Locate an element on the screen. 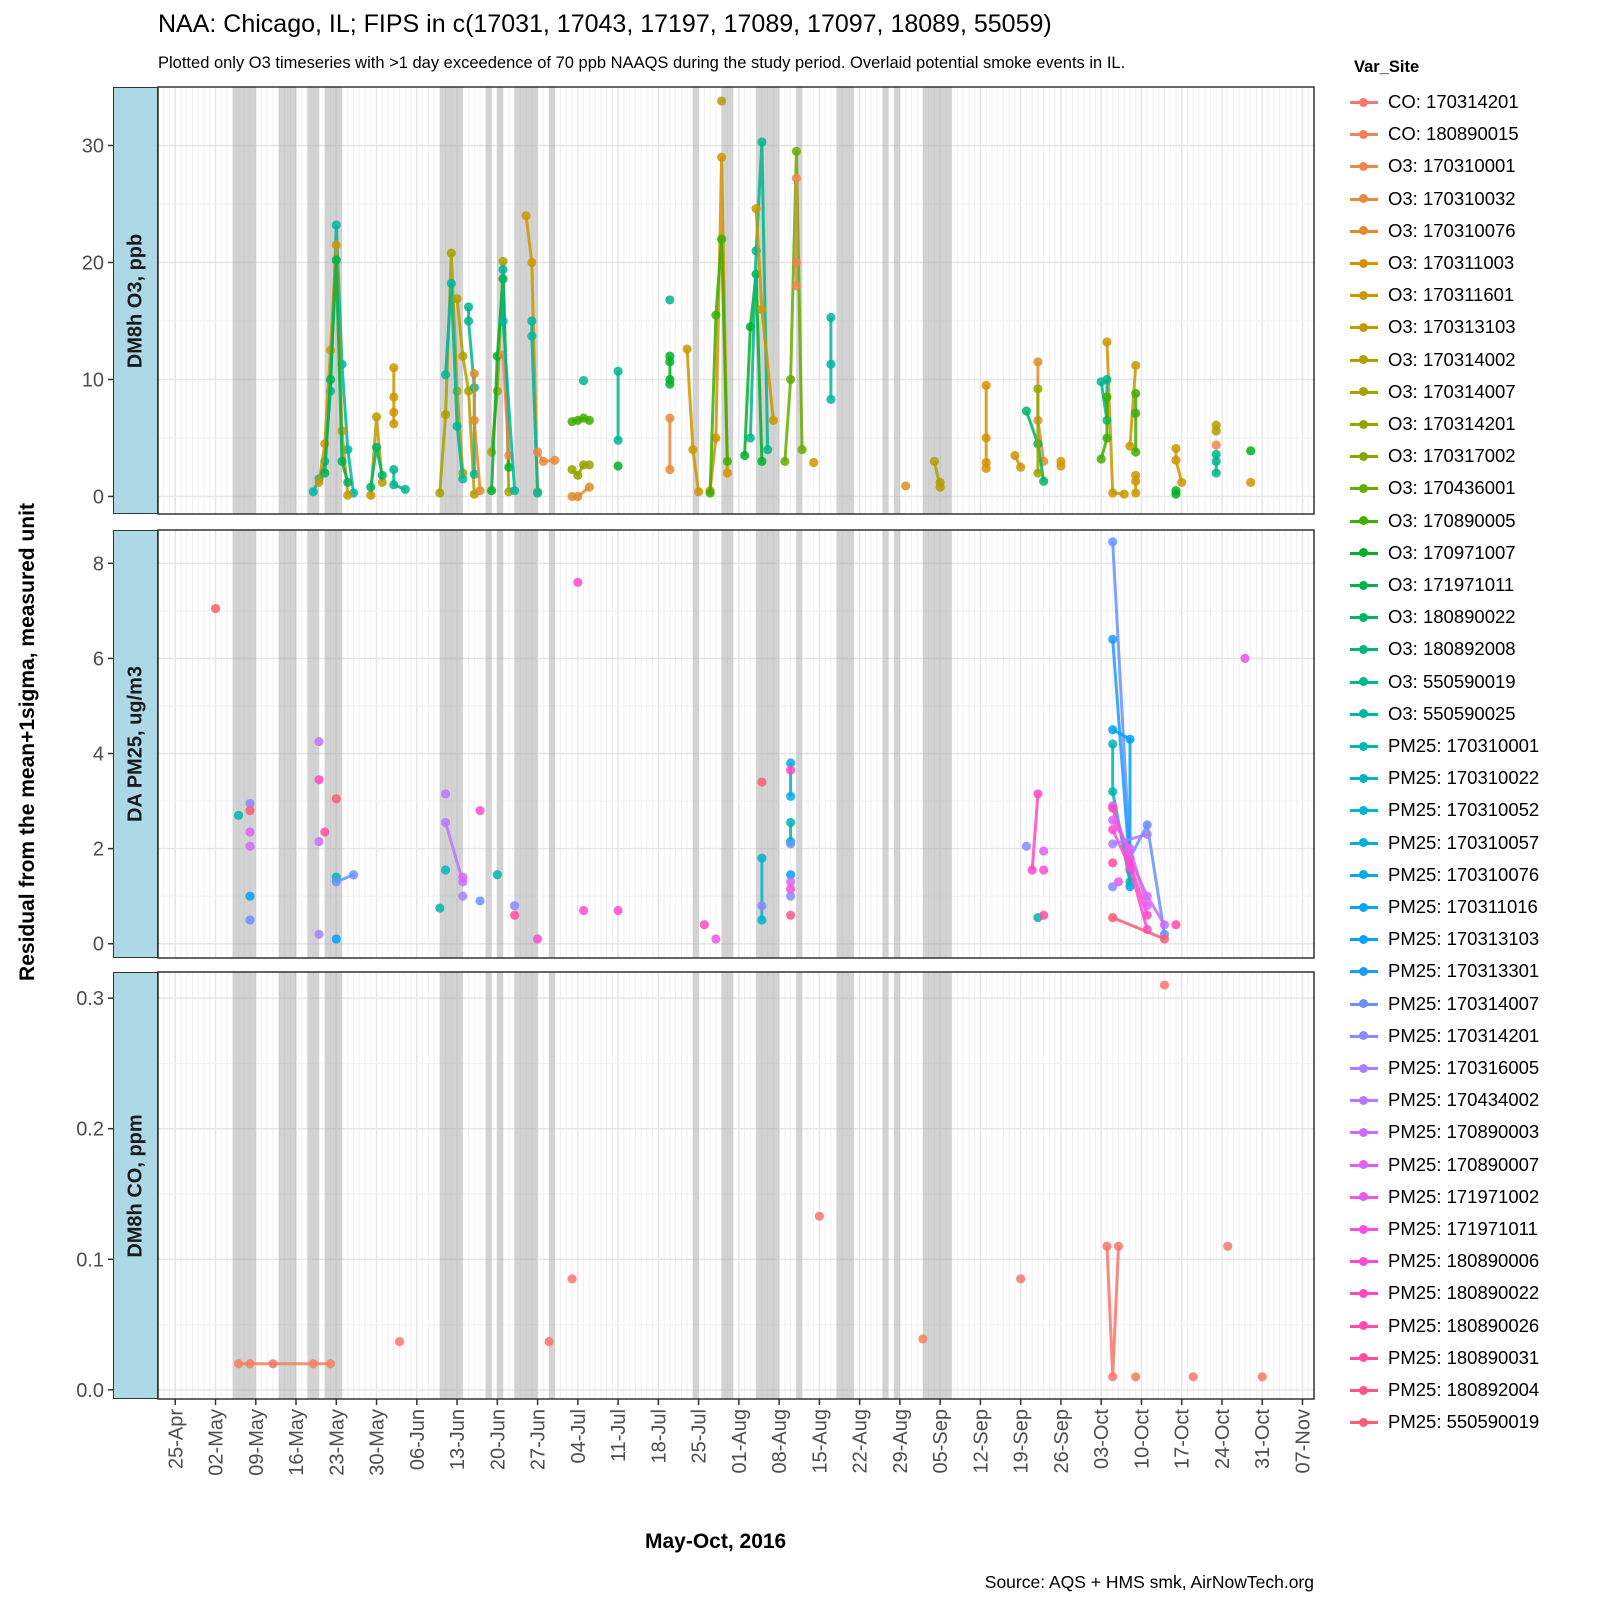 The image size is (1600, 1600). x-tick-label: 04-Jul is located at coordinates (579, 1436).